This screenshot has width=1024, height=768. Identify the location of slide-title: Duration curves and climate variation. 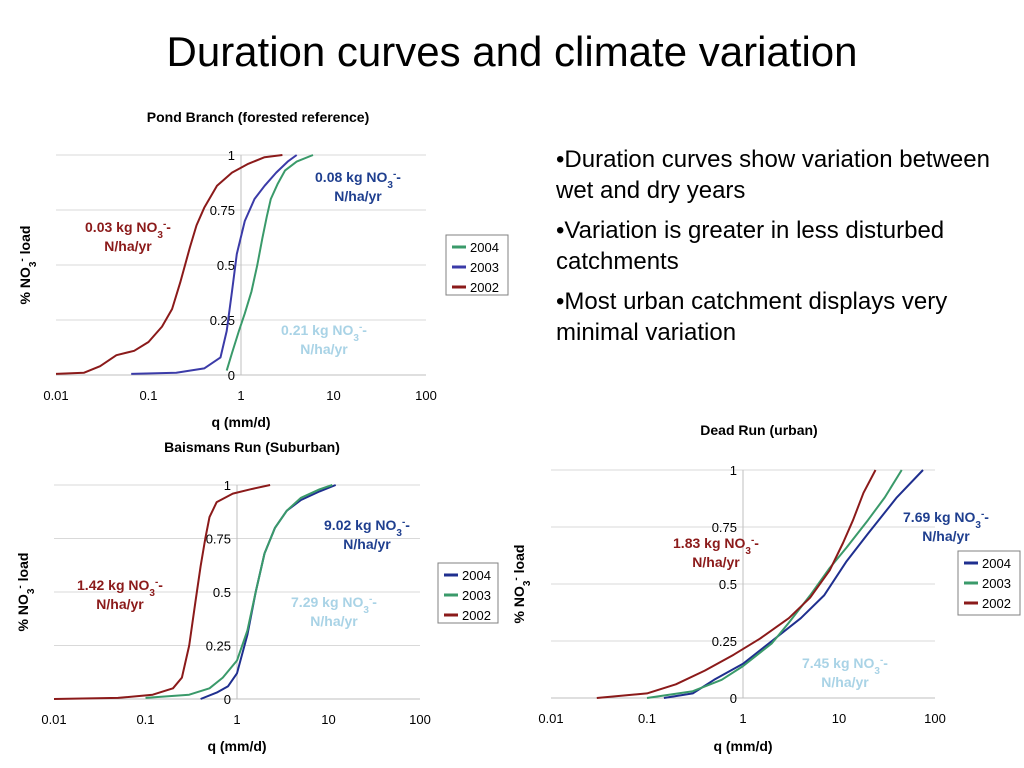
(512, 51).